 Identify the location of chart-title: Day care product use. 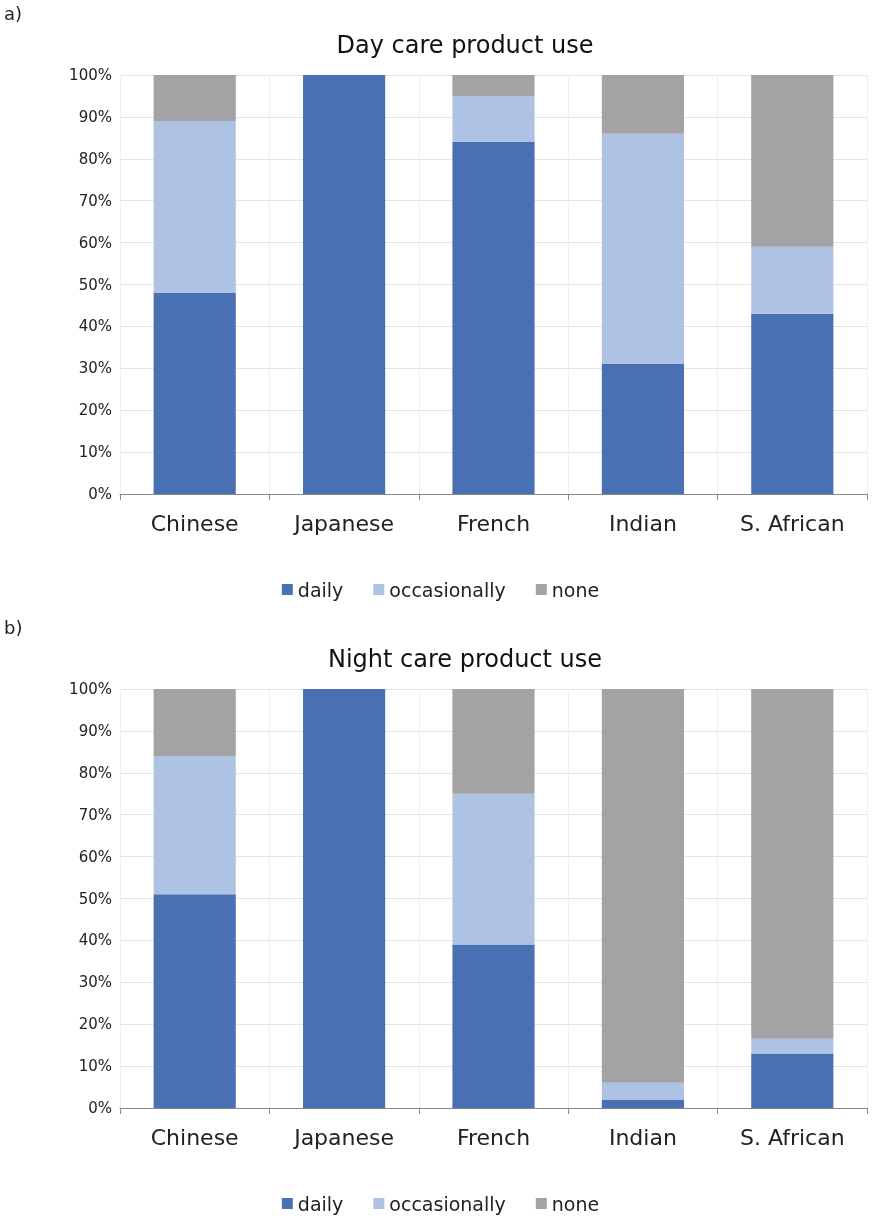
(465, 45).